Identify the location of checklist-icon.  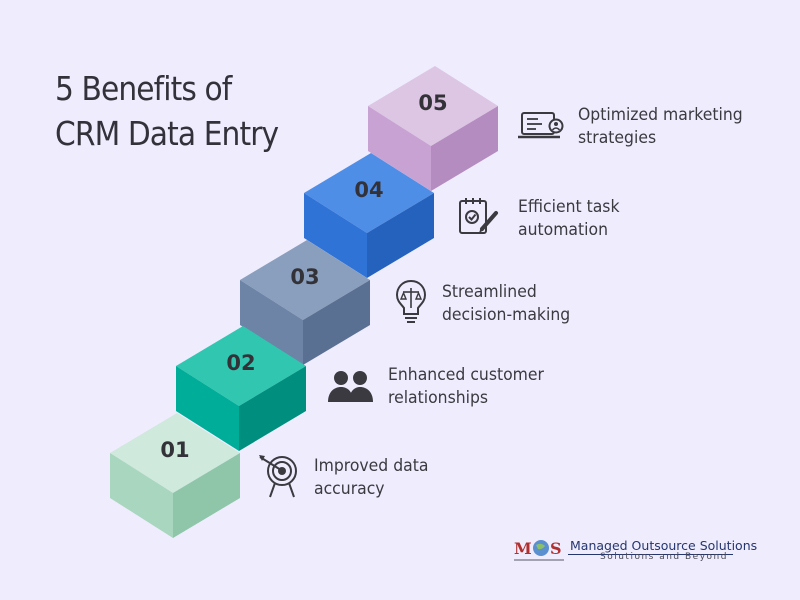
(478, 216).